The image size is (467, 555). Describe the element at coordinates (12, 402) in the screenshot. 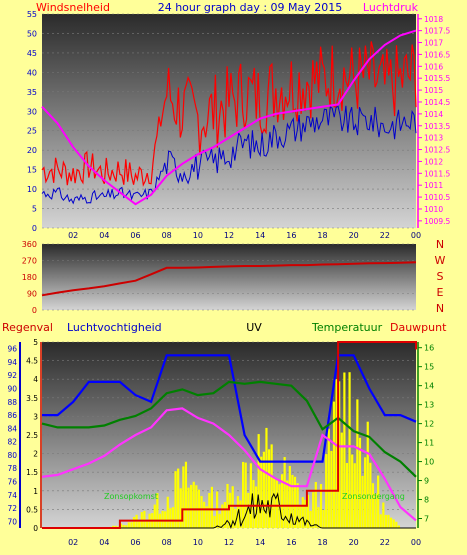

I see `humidity-tick: 88` at that location.